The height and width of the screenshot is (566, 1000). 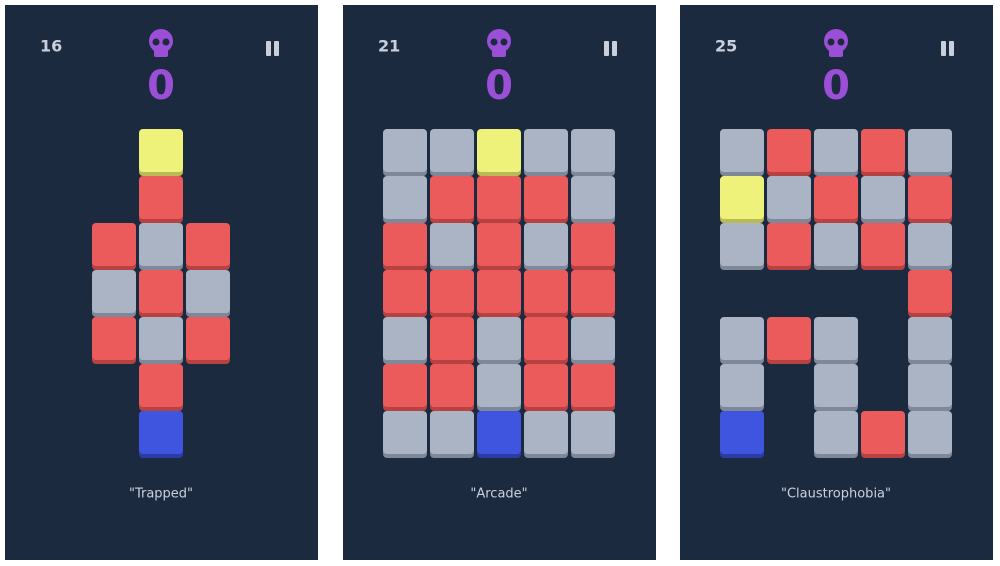 I want to click on level-name: "Trapped", so click(x=161, y=494).